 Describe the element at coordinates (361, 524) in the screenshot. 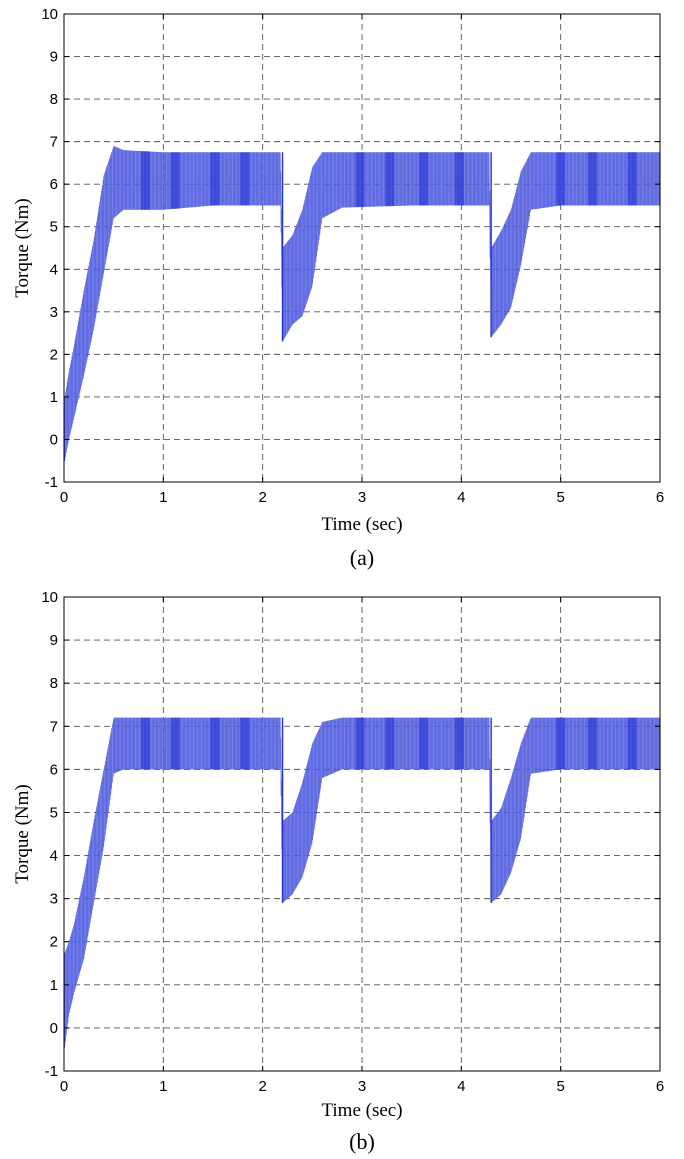

I see `panel-a-x-axis-label: Time (sec)` at that location.